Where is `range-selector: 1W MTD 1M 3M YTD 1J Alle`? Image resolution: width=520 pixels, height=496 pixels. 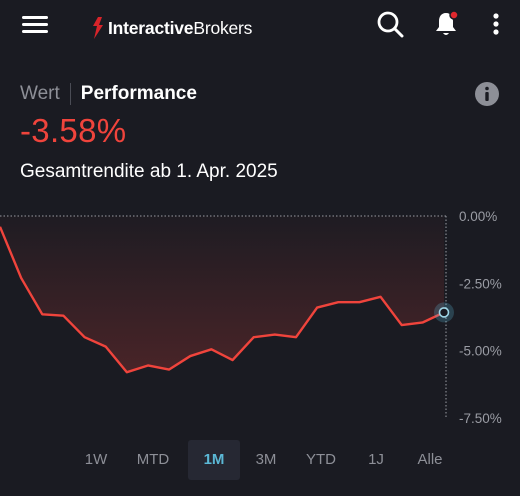 range-selector: 1W MTD 1M 3M YTD 1J Alle is located at coordinates (266, 460).